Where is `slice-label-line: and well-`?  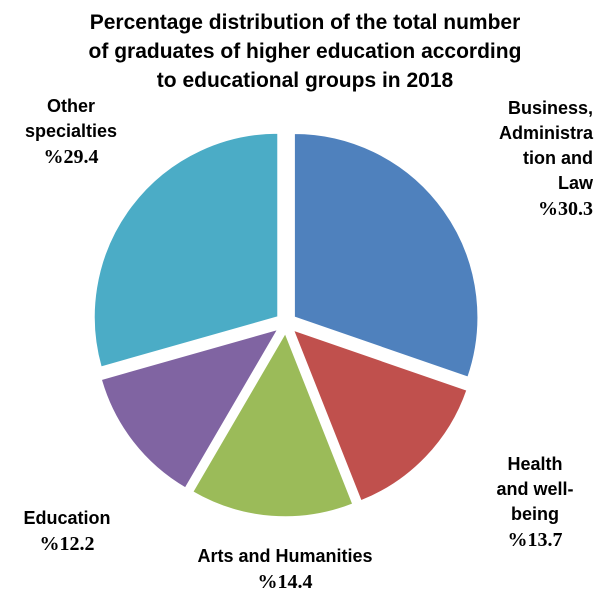 slice-label-line: and well- is located at coordinates (535, 489).